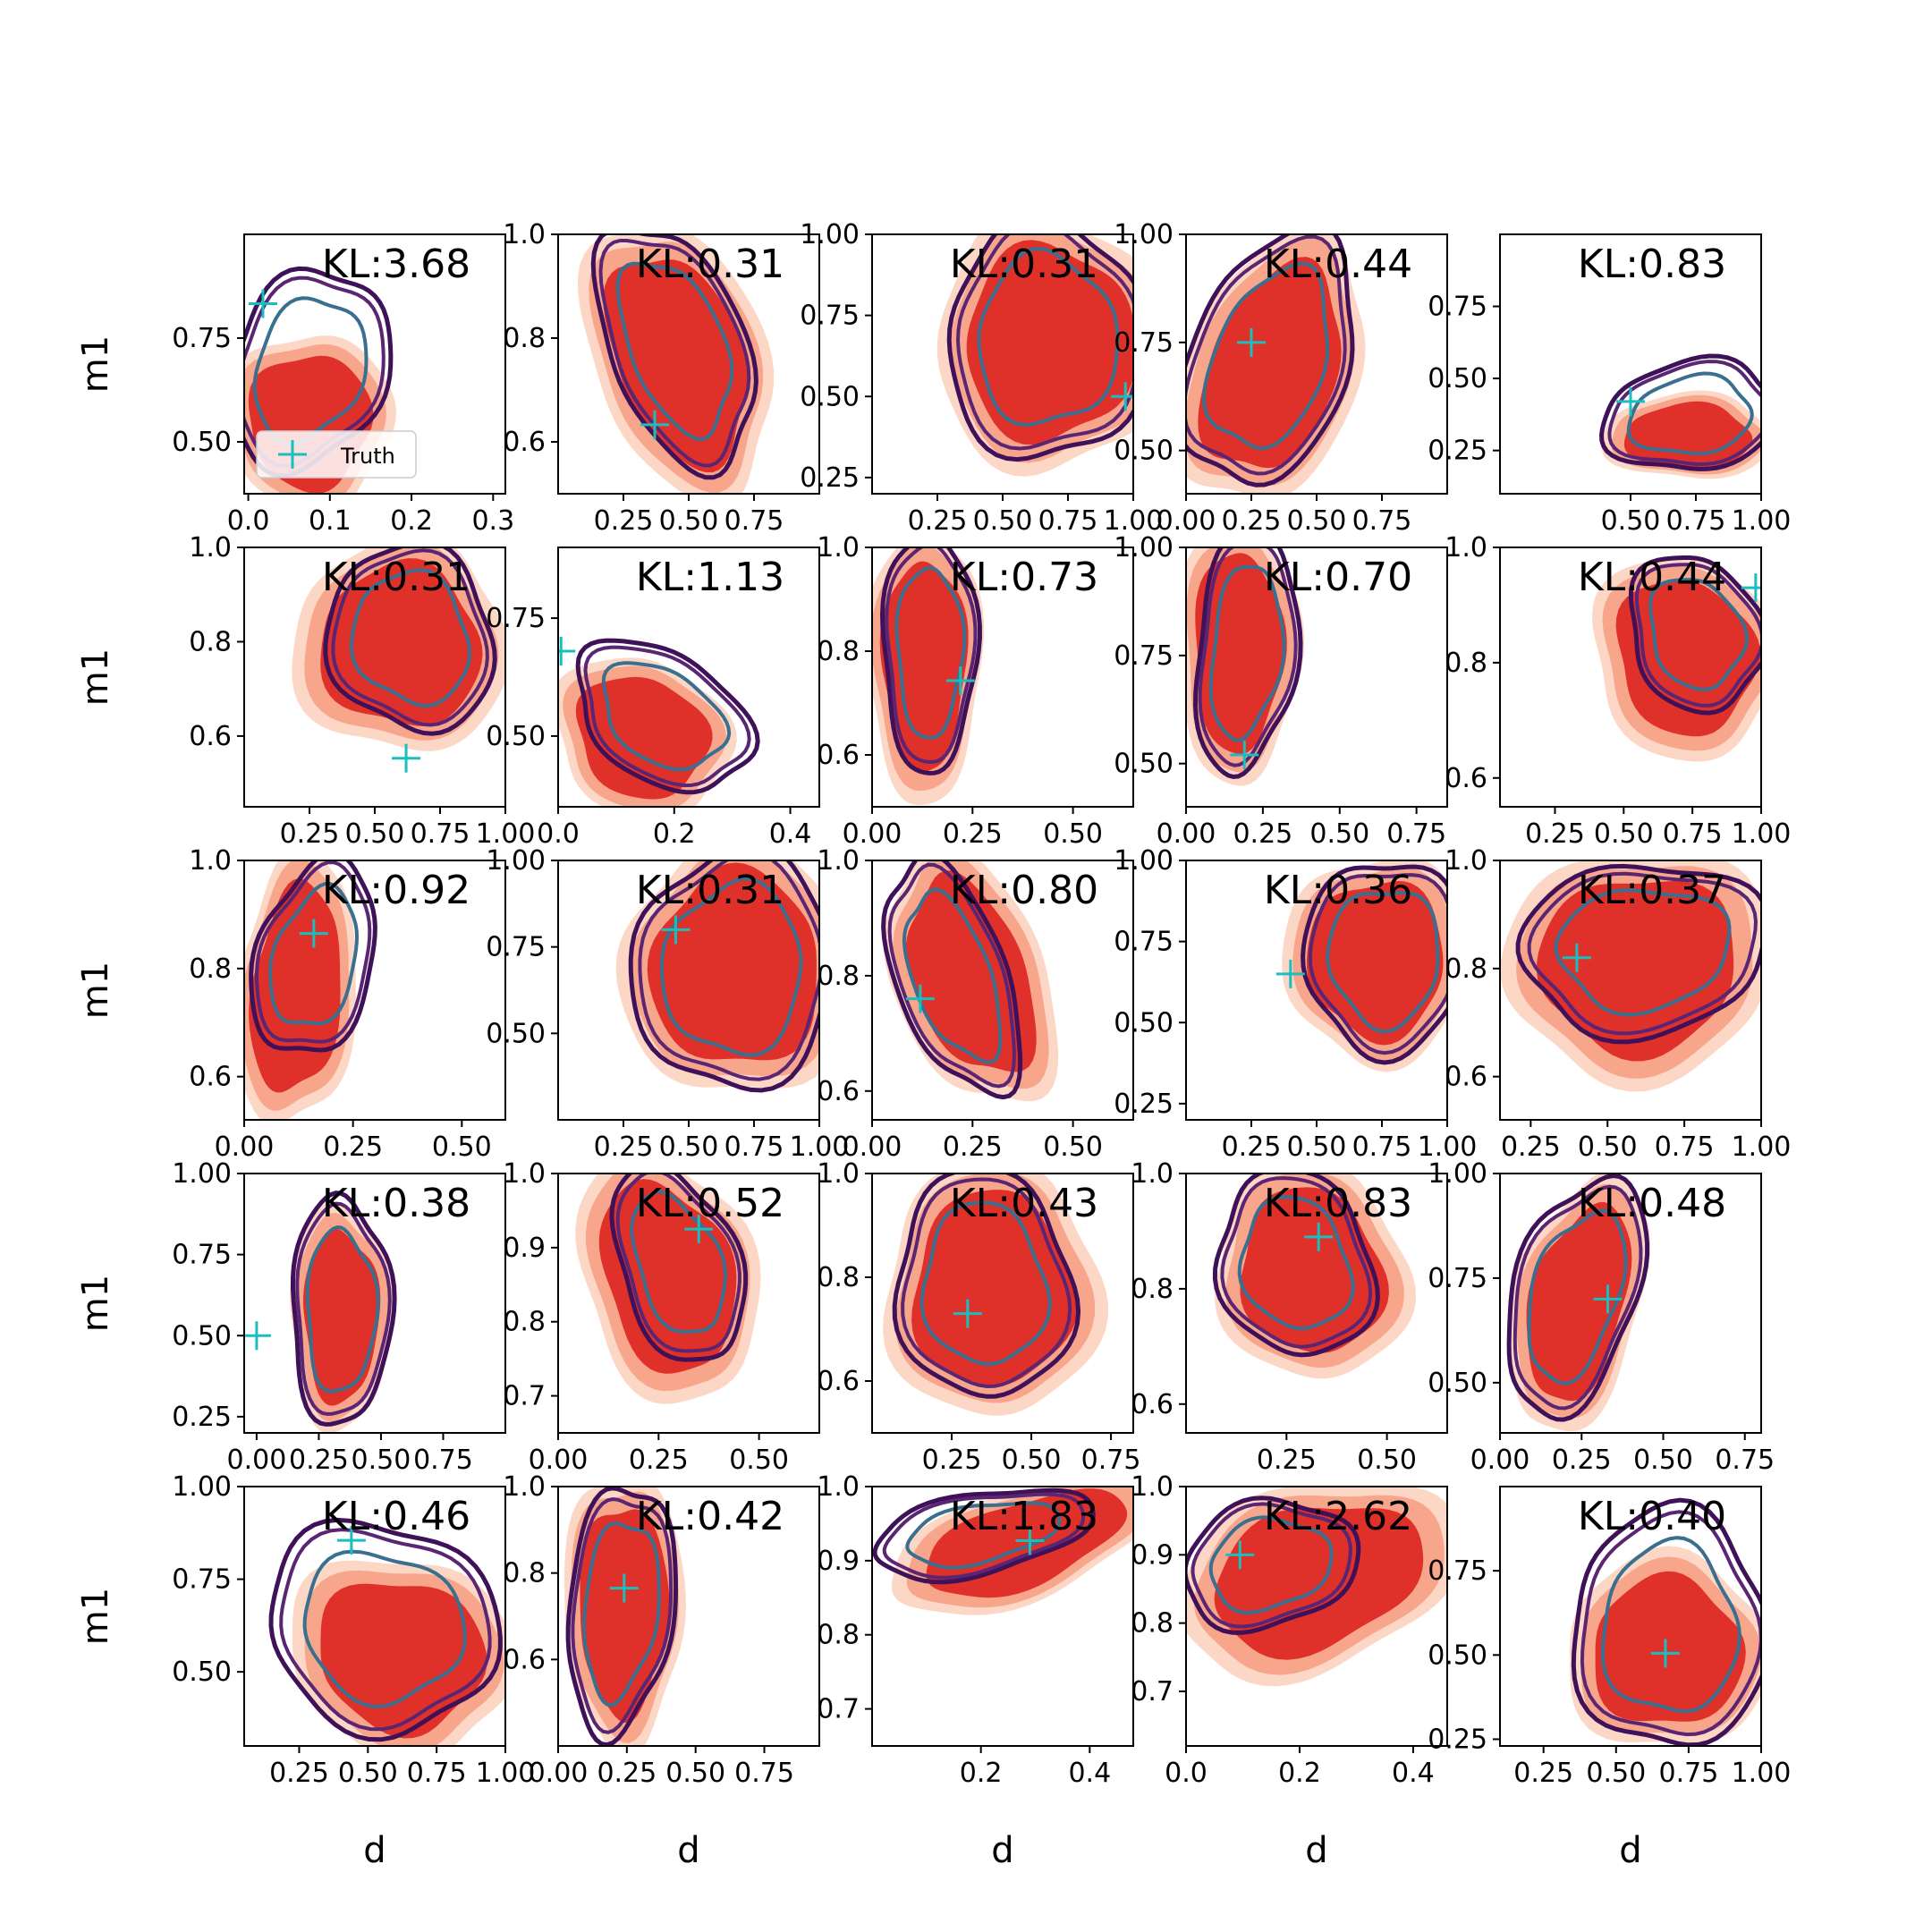  I want to click on y-tick-label: 0.9, so click(838, 1561).